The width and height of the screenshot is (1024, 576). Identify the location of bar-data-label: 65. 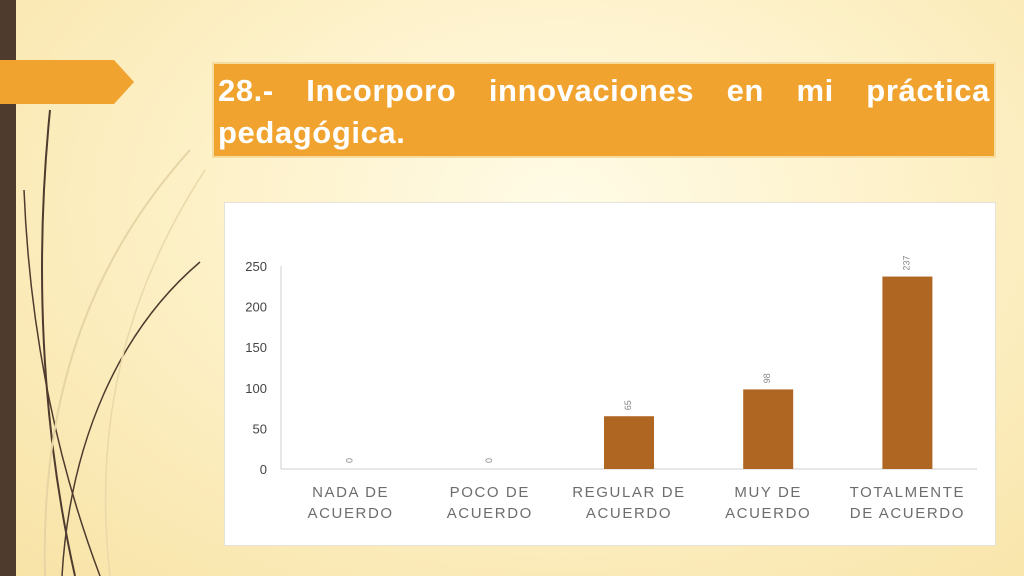
(628, 405).